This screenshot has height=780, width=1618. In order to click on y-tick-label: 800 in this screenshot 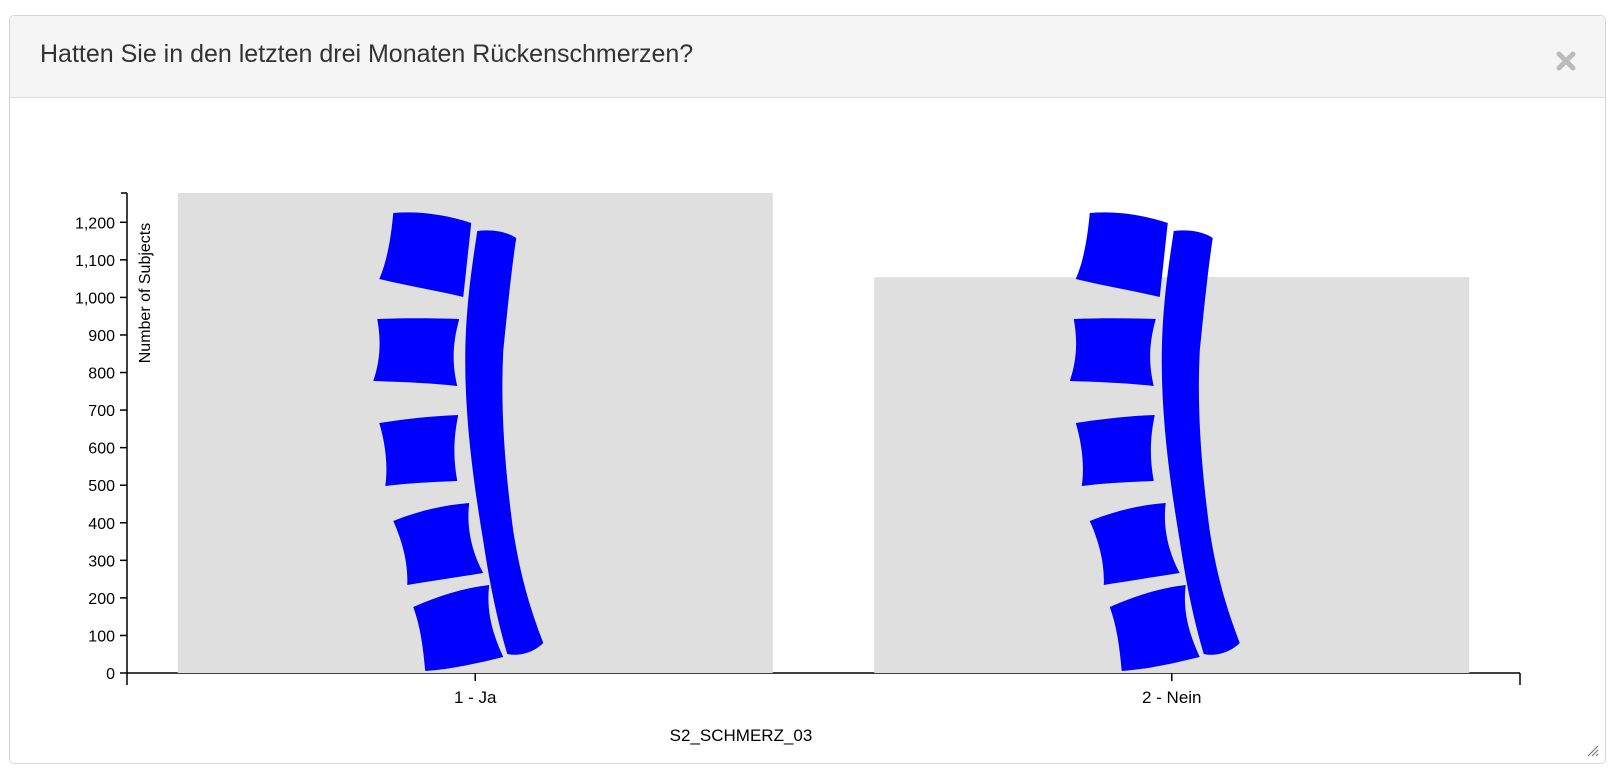, I will do `click(101, 374)`.